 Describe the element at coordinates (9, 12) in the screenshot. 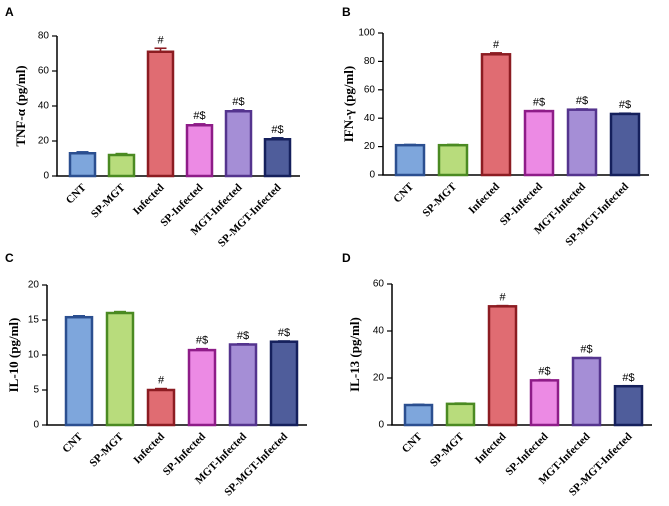

I see `panel-letter: A` at that location.